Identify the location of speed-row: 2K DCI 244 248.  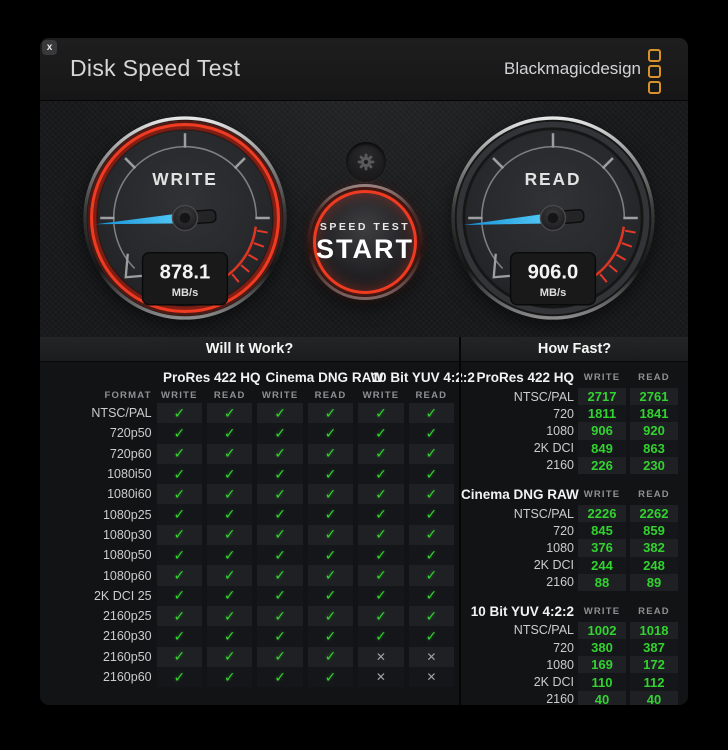
(574, 565).